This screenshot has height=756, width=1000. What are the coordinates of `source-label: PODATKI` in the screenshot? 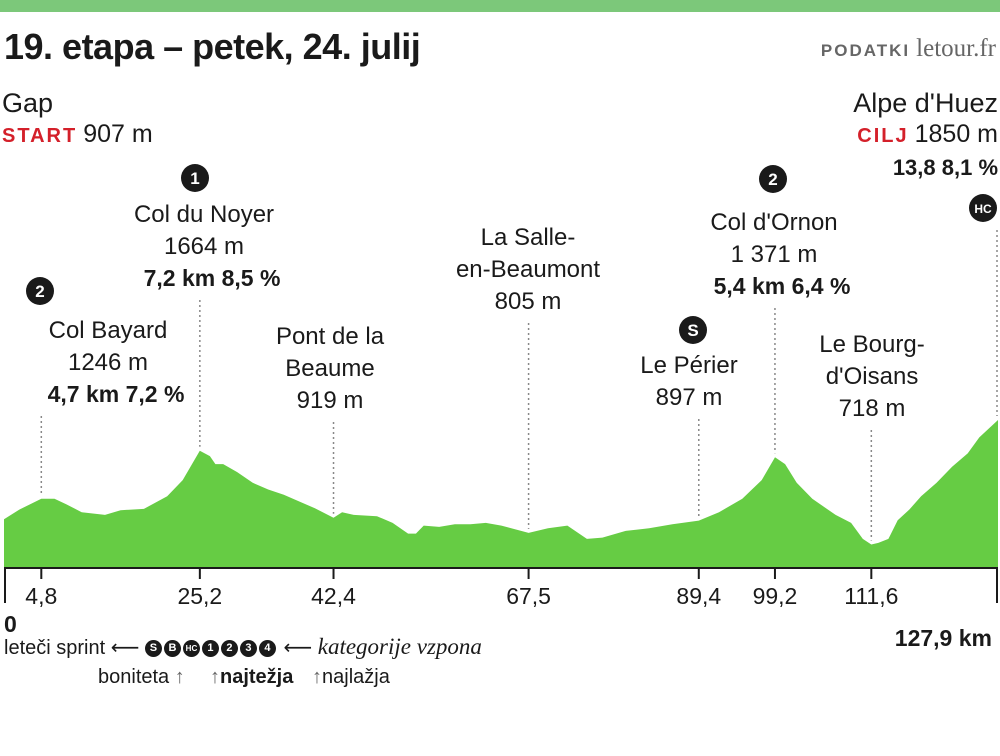 It's located at (865, 50).